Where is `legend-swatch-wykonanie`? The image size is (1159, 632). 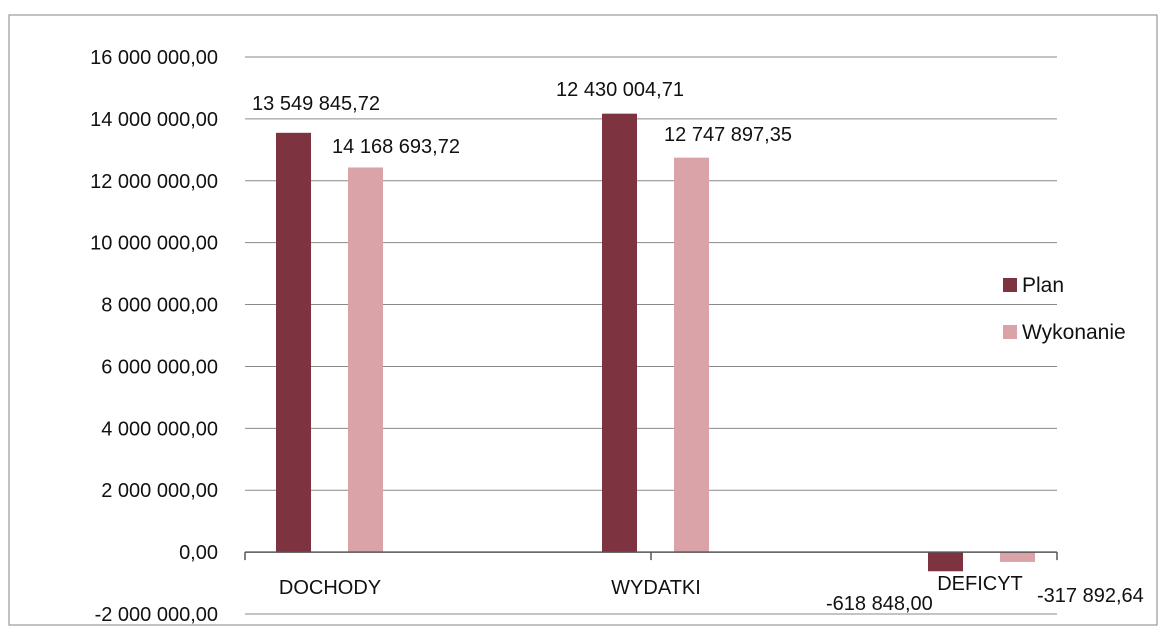
legend-swatch-wykonanie is located at coordinates (1010, 332).